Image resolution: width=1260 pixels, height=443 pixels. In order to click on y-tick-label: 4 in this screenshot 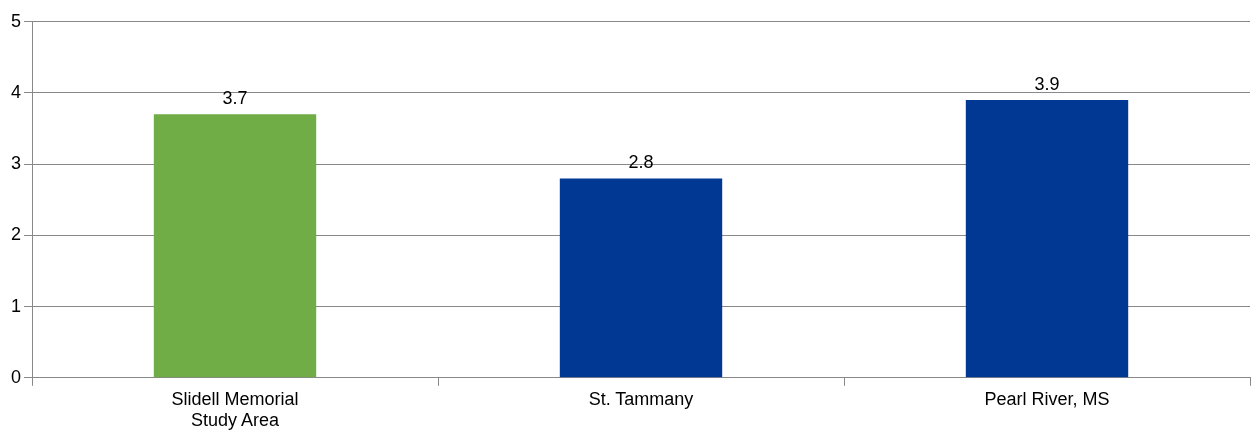, I will do `click(16, 91)`.